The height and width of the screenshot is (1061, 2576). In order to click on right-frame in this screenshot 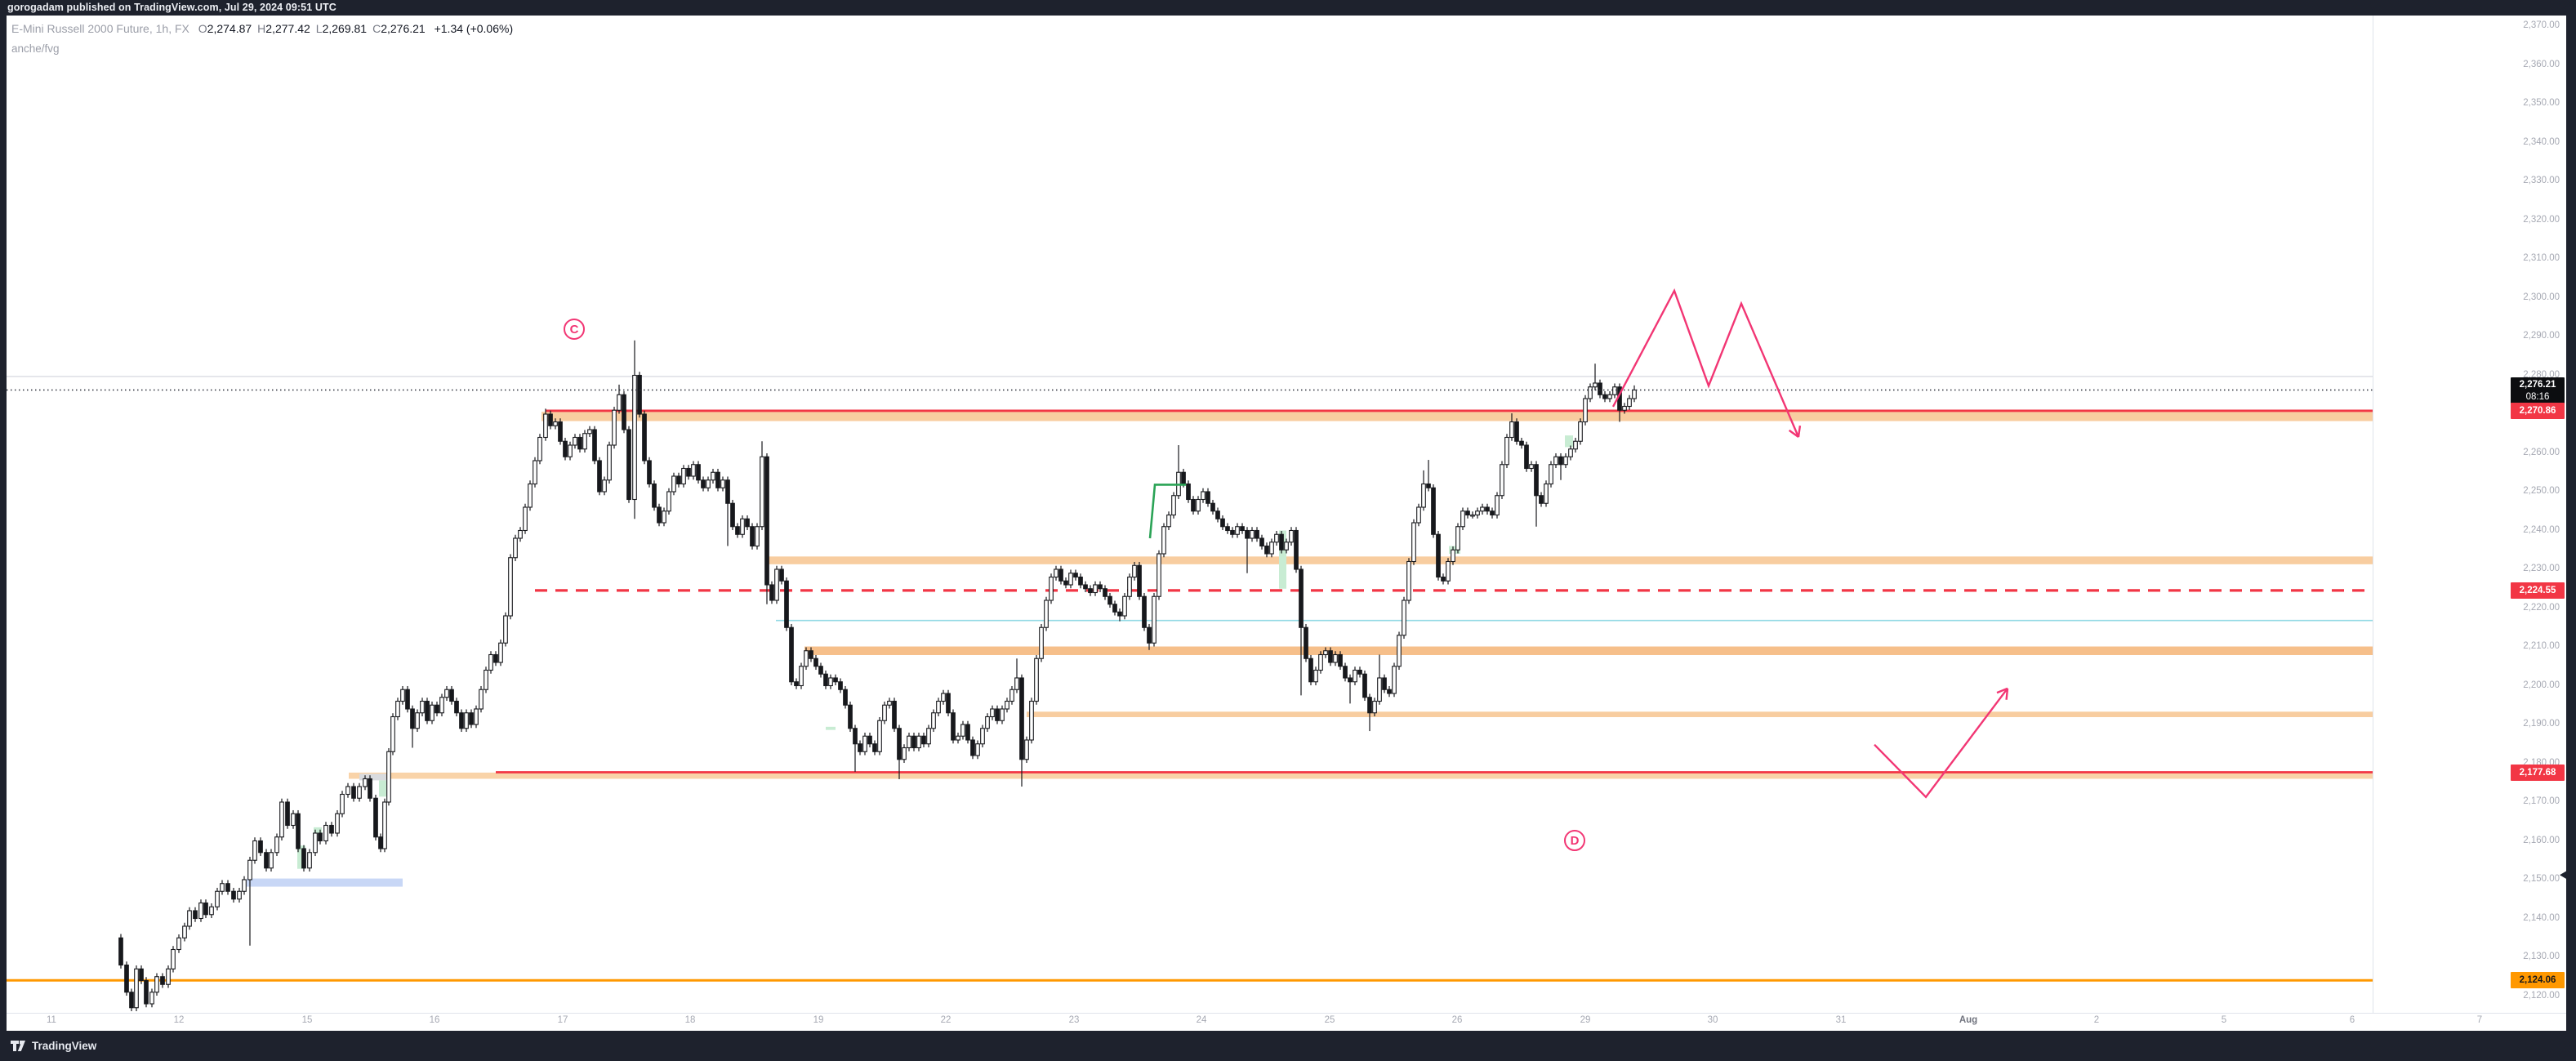, I will do `click(2571, 530)`.